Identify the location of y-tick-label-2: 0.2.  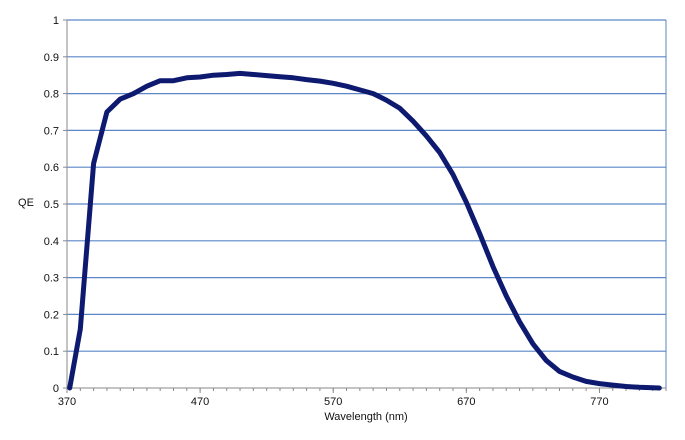
(51, 315).